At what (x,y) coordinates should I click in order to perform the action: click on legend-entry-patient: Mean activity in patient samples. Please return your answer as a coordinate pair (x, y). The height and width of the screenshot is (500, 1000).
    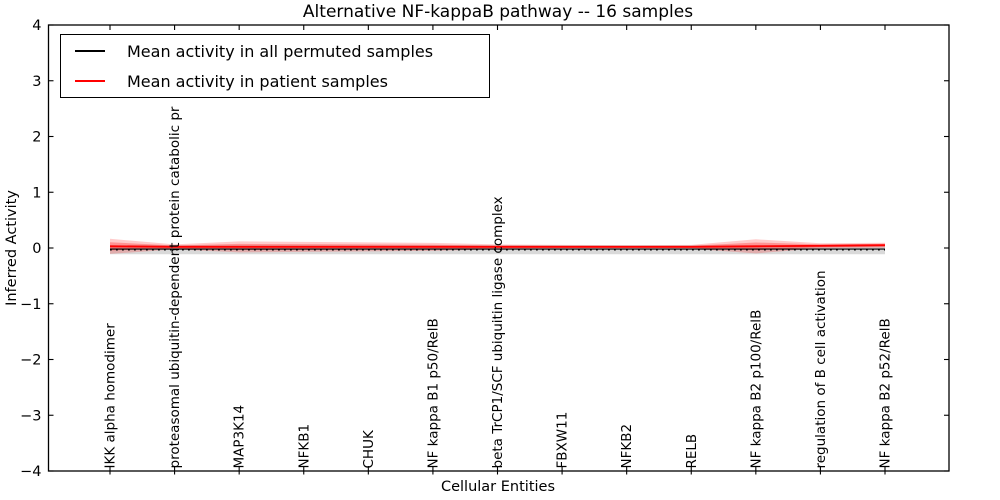
    Looking at the image, I should click on (275, 81).